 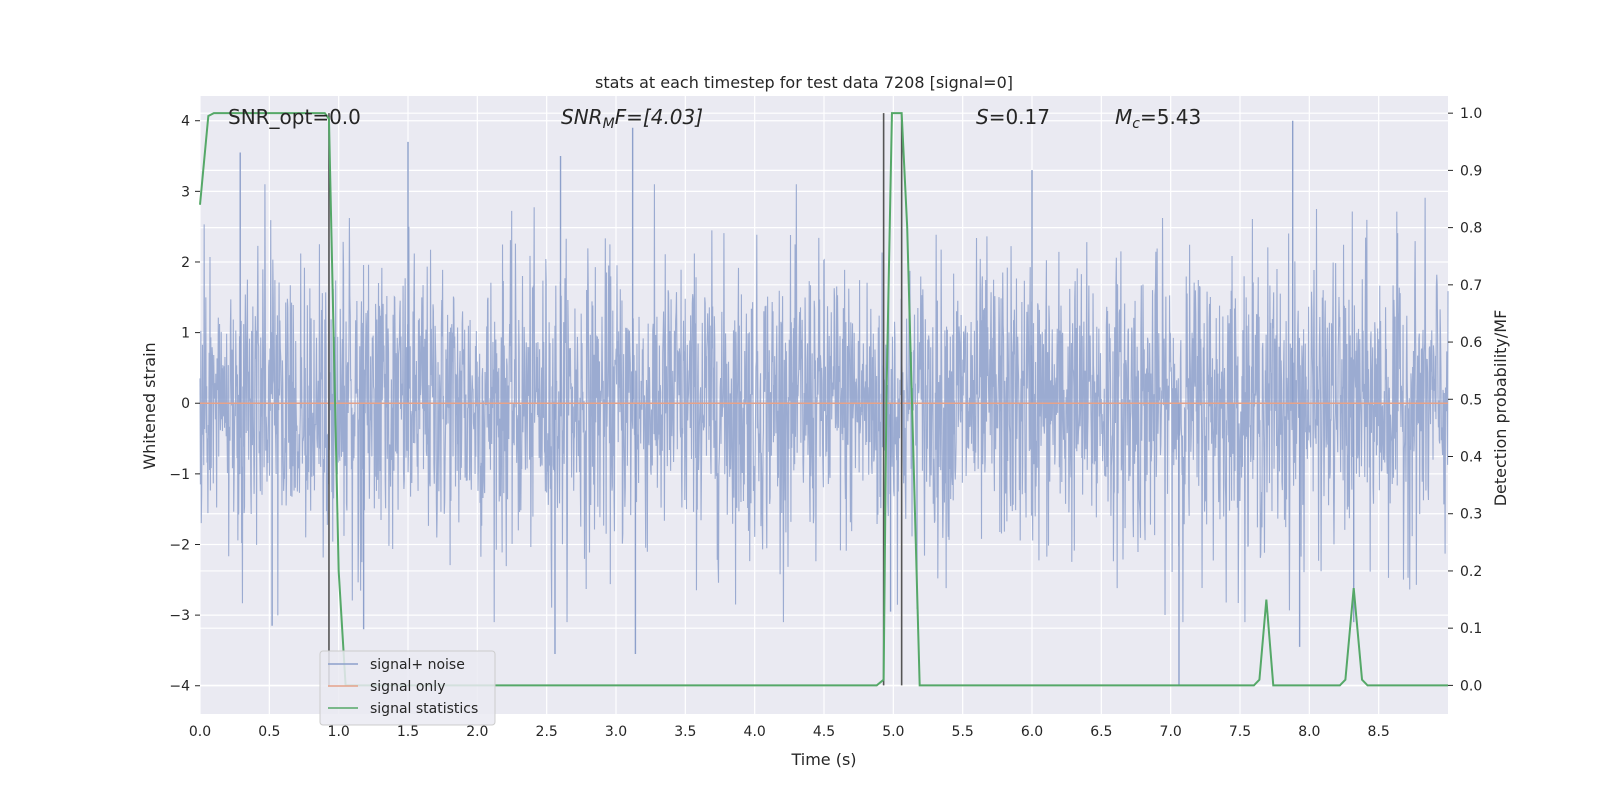 I want to click on y-tick-label: −1, so click(x=179, y=475).